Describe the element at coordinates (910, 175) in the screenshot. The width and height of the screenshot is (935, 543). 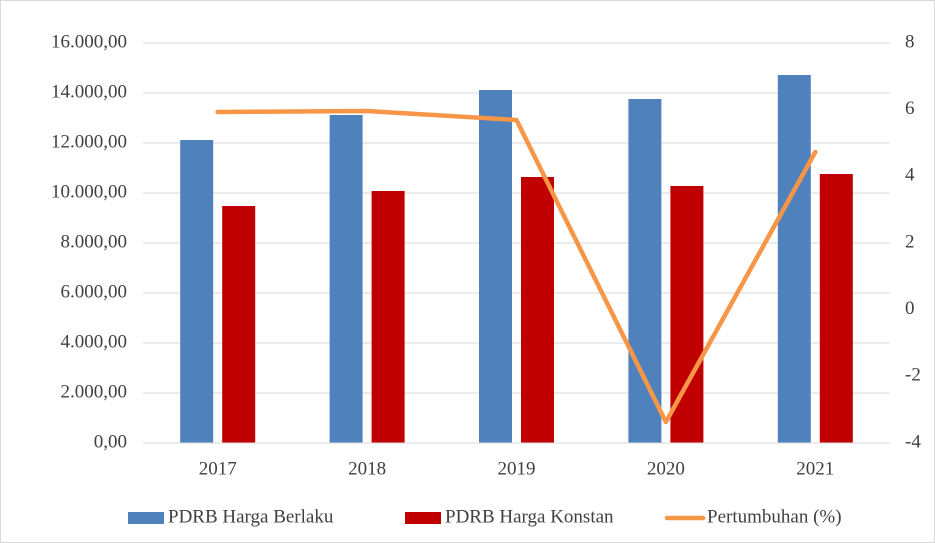
I see `y2-tick-label: 4` at that location.